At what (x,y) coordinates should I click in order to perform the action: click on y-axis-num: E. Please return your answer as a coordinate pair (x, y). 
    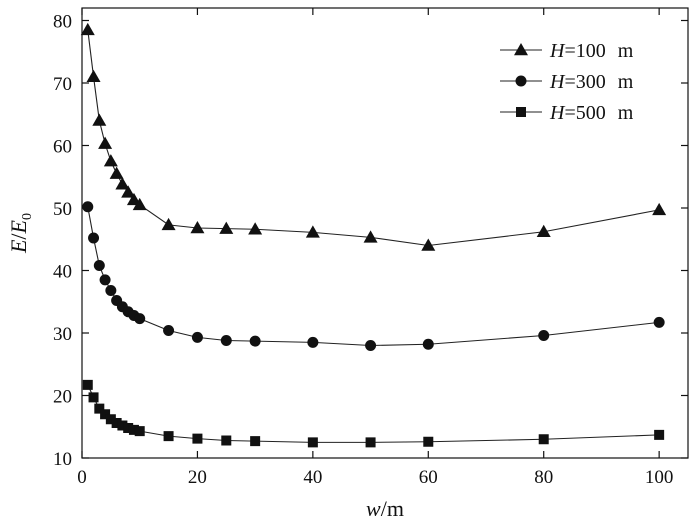
    Looking at the image, I should click on (18, 246).